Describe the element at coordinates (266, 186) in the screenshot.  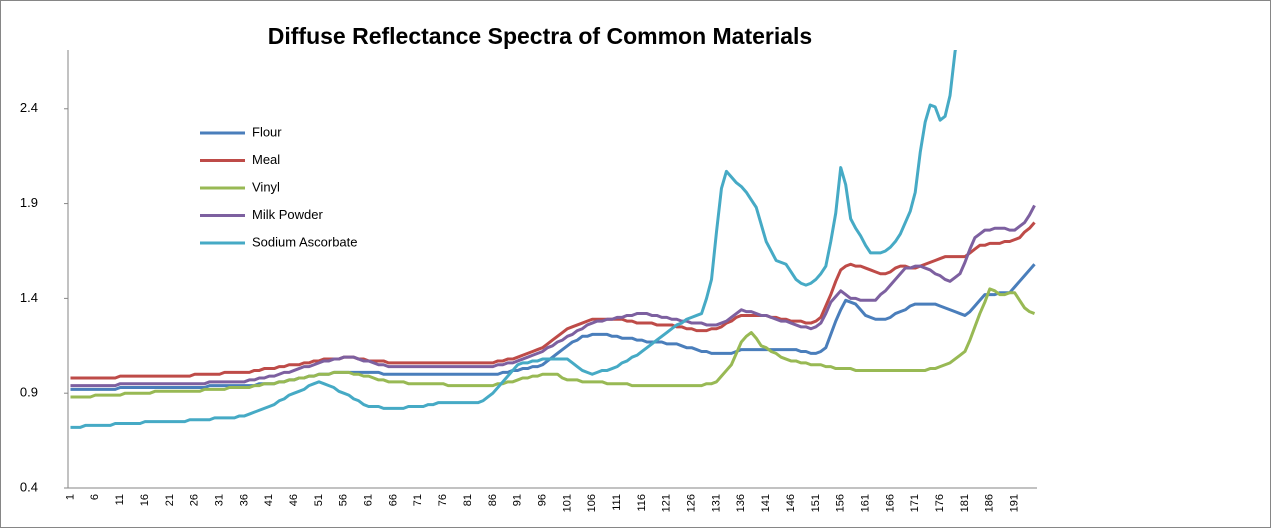
I see `legend-label: Vinyl` at that location.